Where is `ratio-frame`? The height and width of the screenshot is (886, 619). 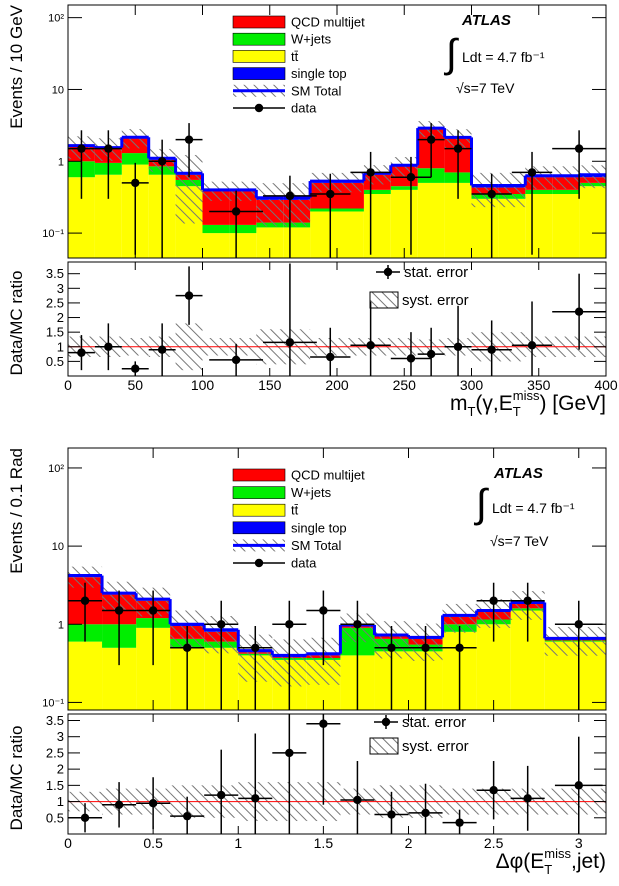
ratio-frame is located at coordinates (337, 774).